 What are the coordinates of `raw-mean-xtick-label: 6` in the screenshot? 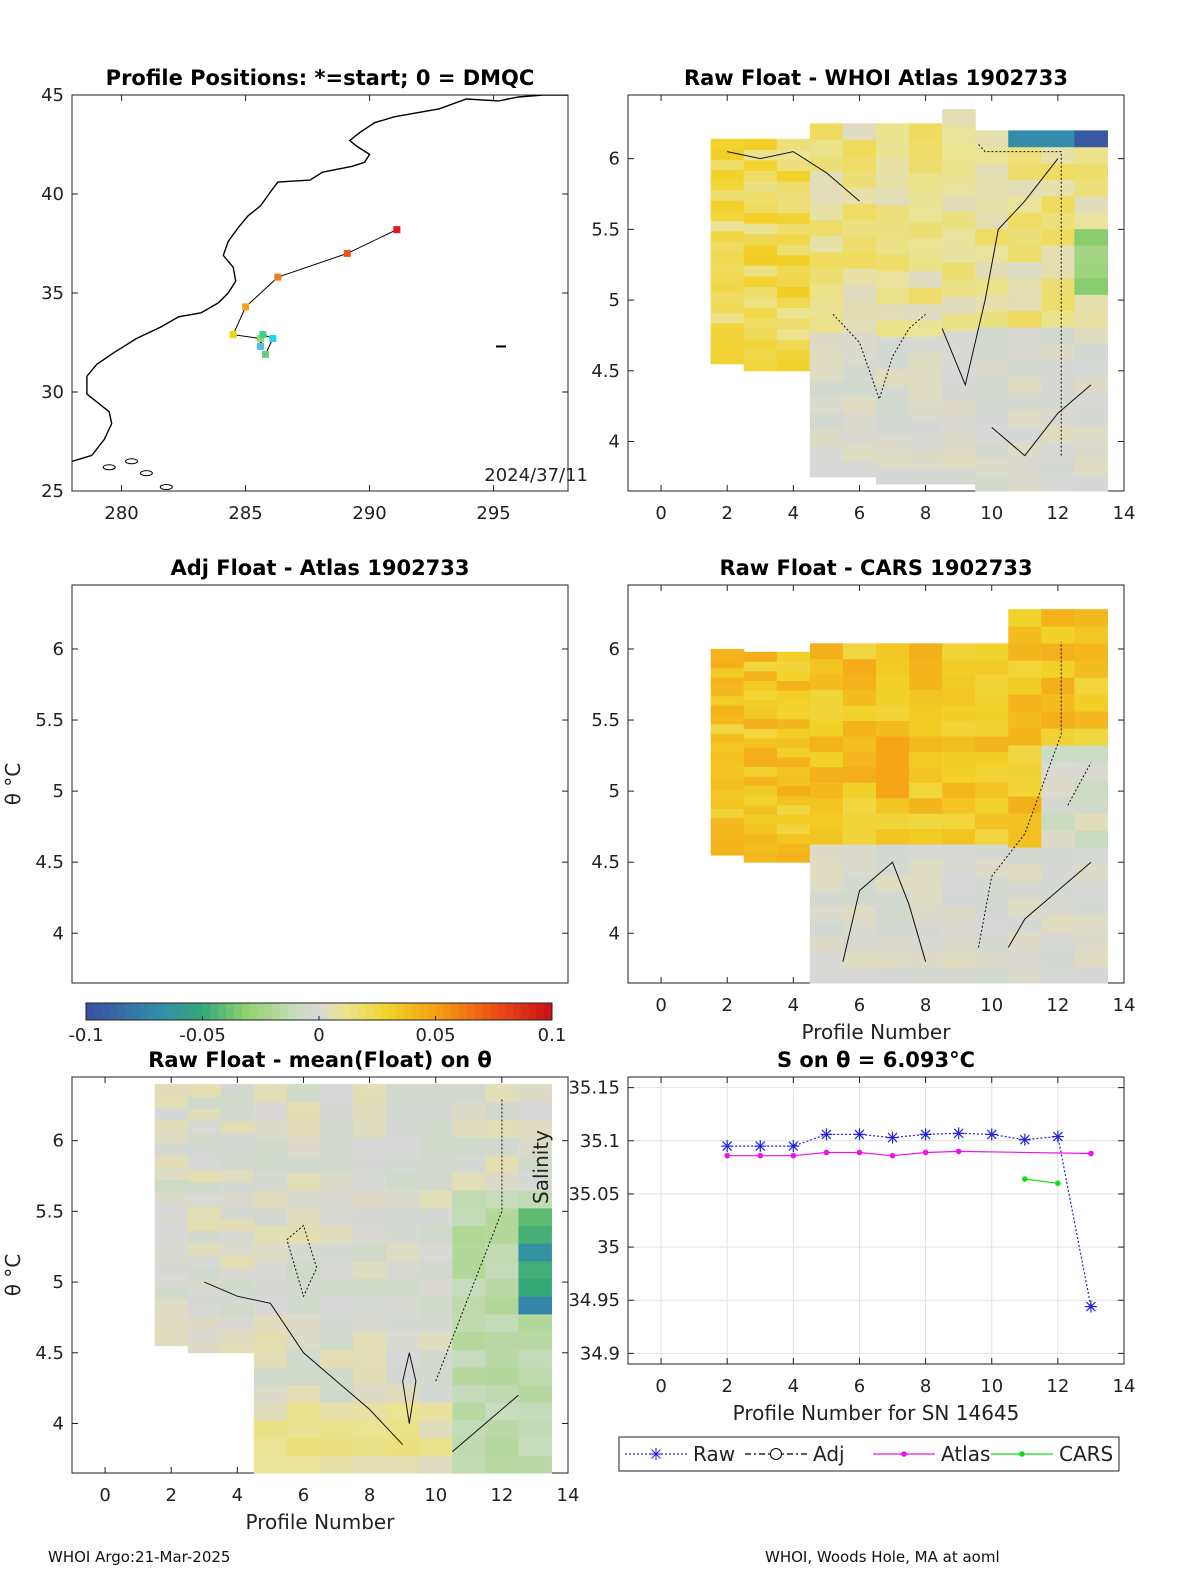 It's located at (303, 1495).